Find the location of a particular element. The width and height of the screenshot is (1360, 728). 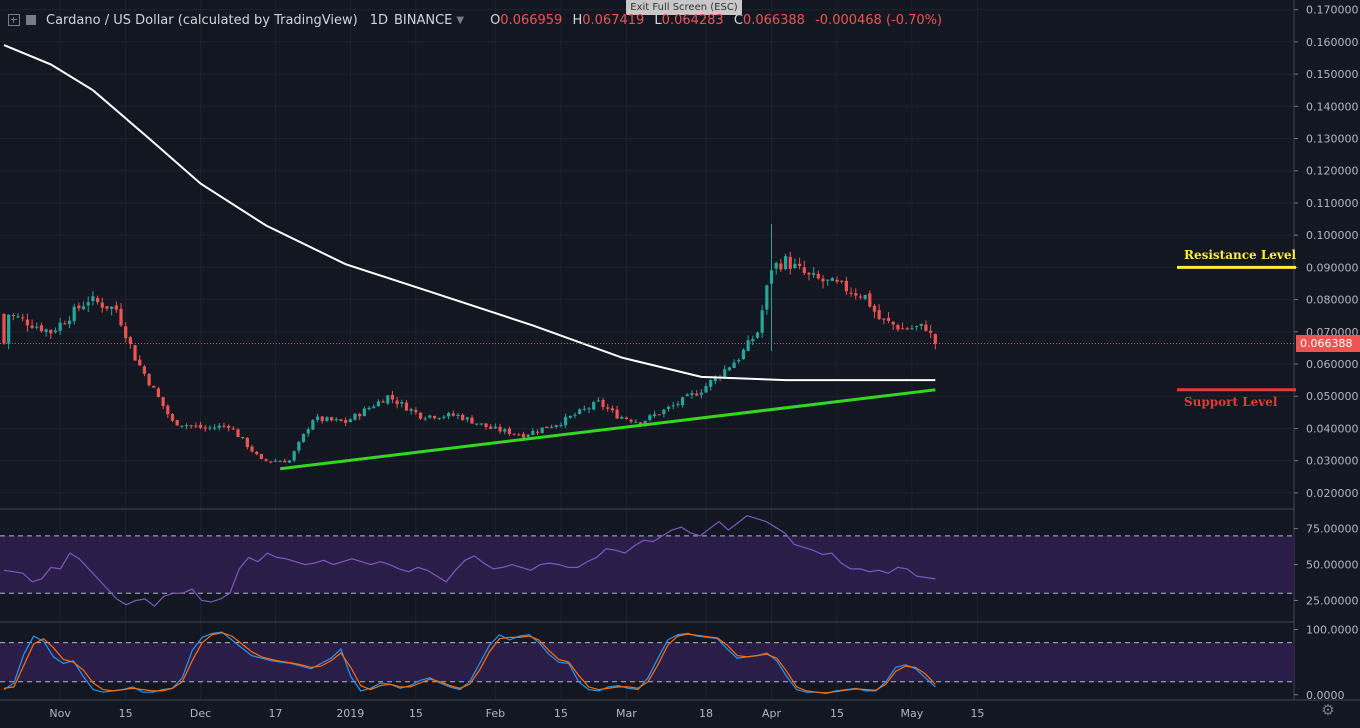

y-tick-label: 0.110000 is located at coordinates (1332, 203).